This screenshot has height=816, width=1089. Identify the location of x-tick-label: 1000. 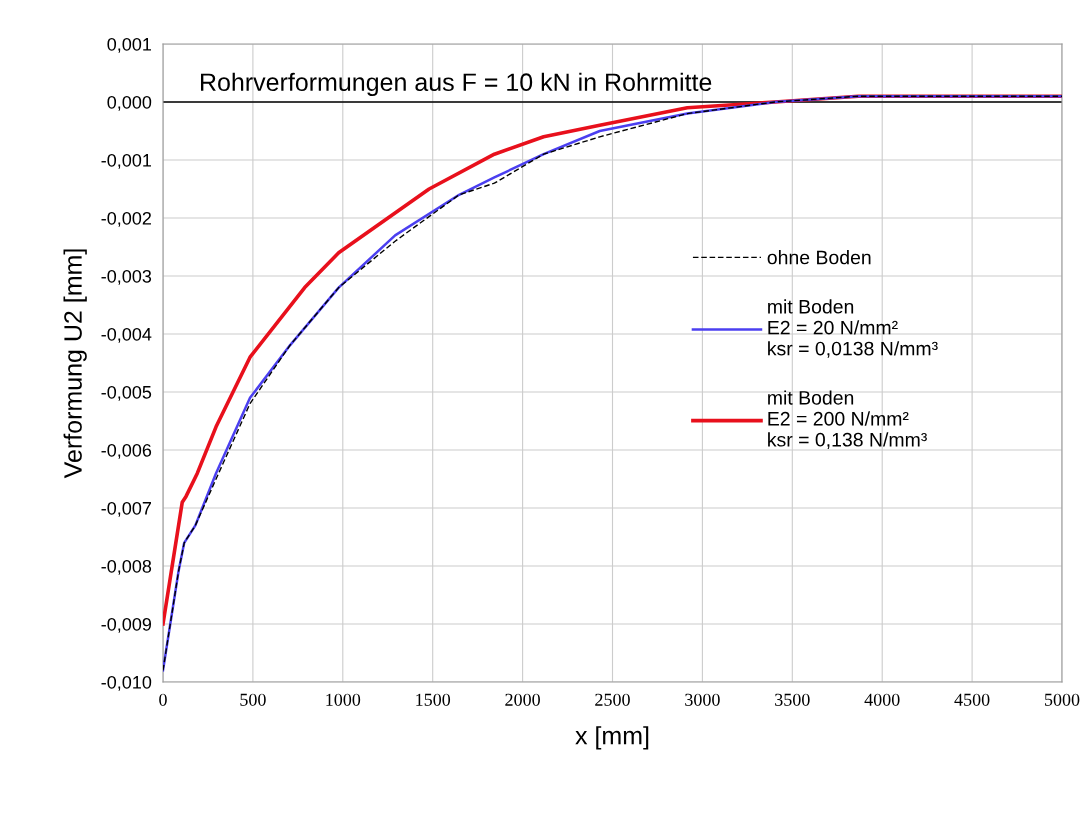
(343, 699).